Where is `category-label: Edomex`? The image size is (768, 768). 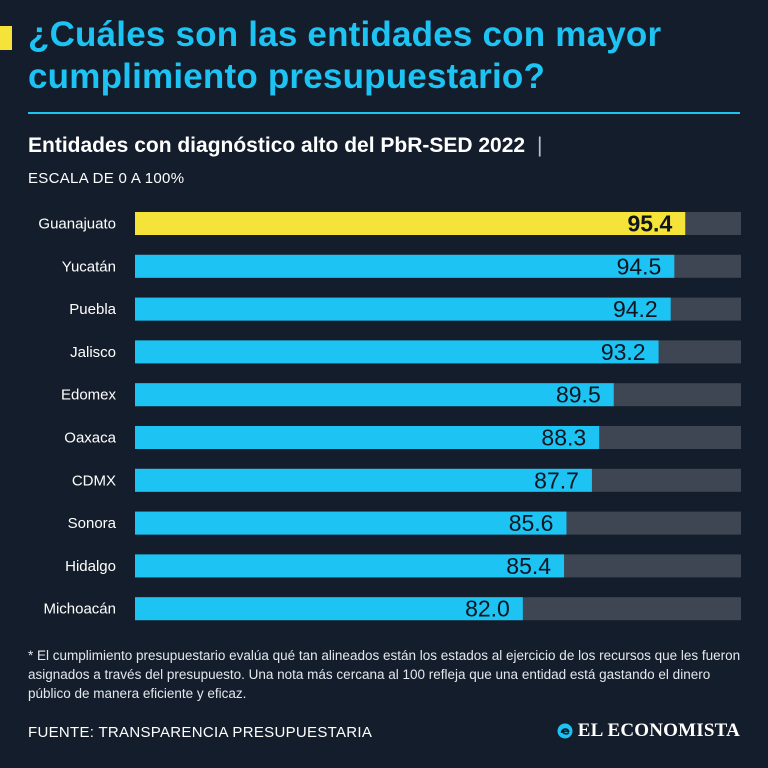
category-label: Edomex is located at coordinates (89, 395).